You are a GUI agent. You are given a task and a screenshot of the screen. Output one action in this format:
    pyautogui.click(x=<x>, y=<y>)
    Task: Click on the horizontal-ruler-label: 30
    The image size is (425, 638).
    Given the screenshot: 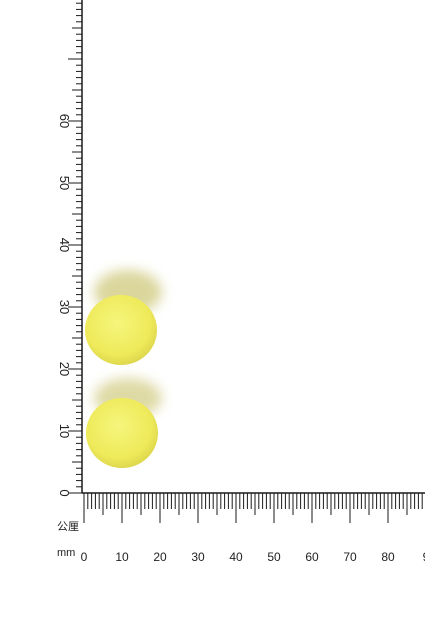 What is the action you would take?
    pyautogui.click(x=198, y=557)
    